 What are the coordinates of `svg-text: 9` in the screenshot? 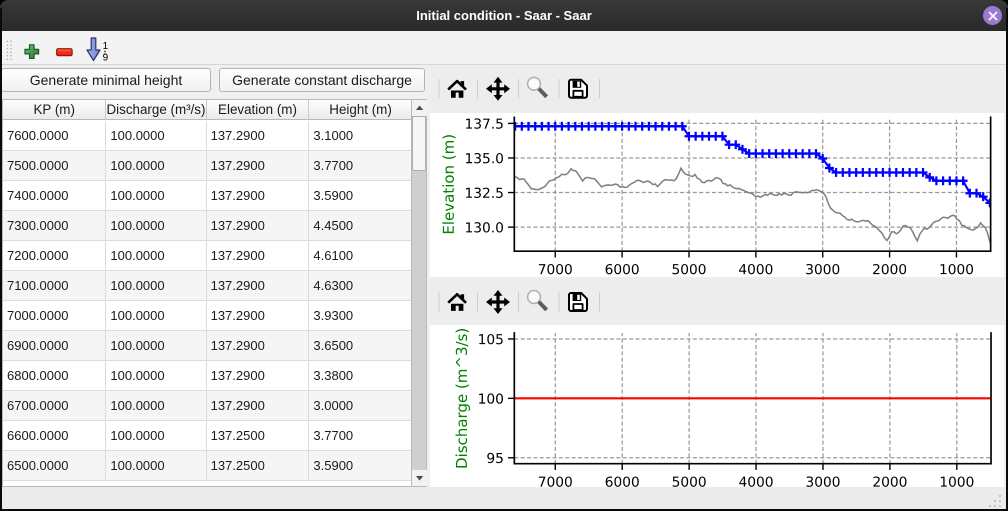 It's located at (106, 58).